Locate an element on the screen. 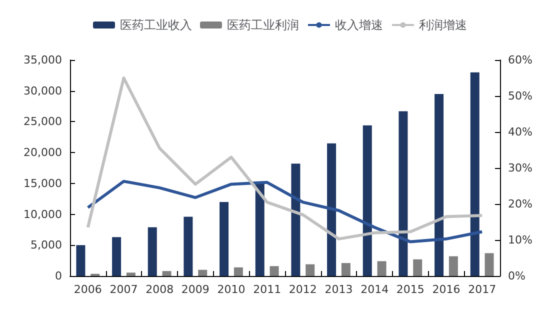 This screenshot has height=320, width=560. y-tick-label: 15,000 is located at coordinates (43, 183).